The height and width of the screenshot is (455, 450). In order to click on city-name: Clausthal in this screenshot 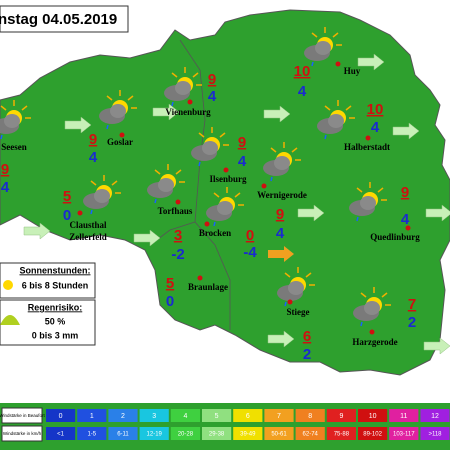, I will do `click(88, 225)`.